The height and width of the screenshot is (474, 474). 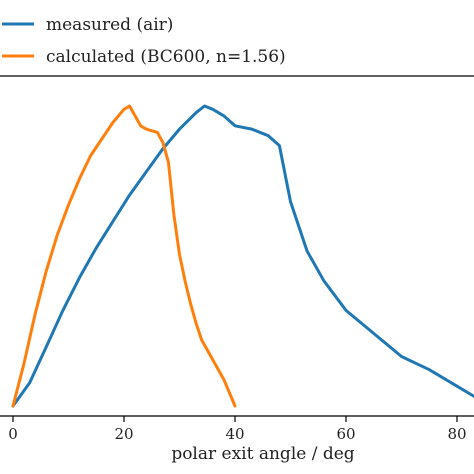 What do you see at coordinates (109, 25) in the screenshot?
I see `legend-label-measured: measured (air)` at bounding box center [109, 25].